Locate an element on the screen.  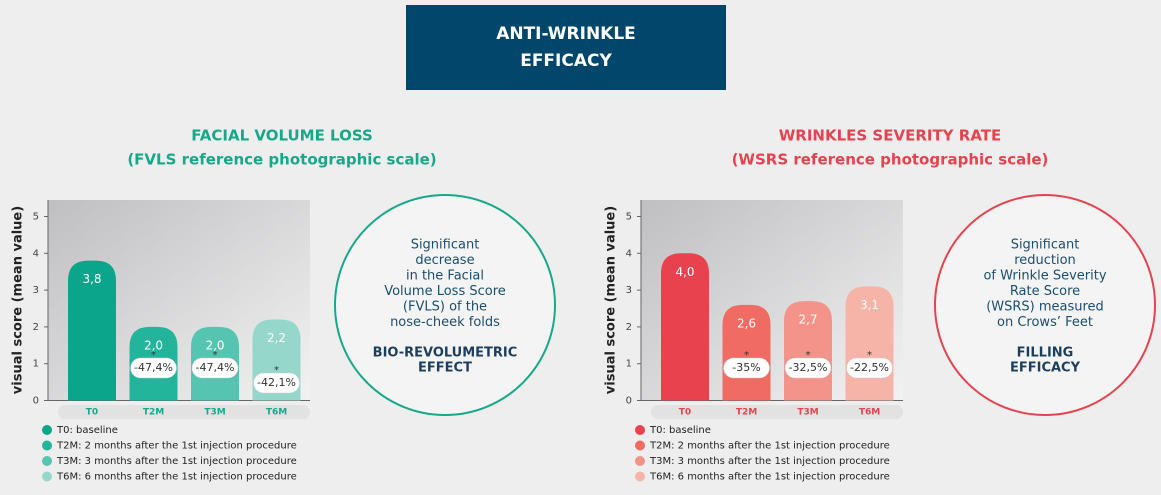
callout-text: (FVLS) of the is located at coordinates (445, 307).